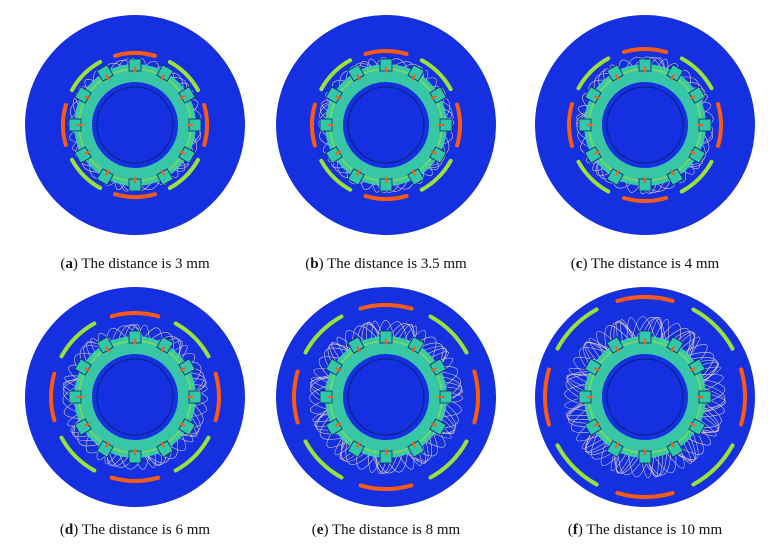 This screenshot has height=547, width=775. I want to click on caption-d: (d) The distance is 6 mm, so click(135, 530).